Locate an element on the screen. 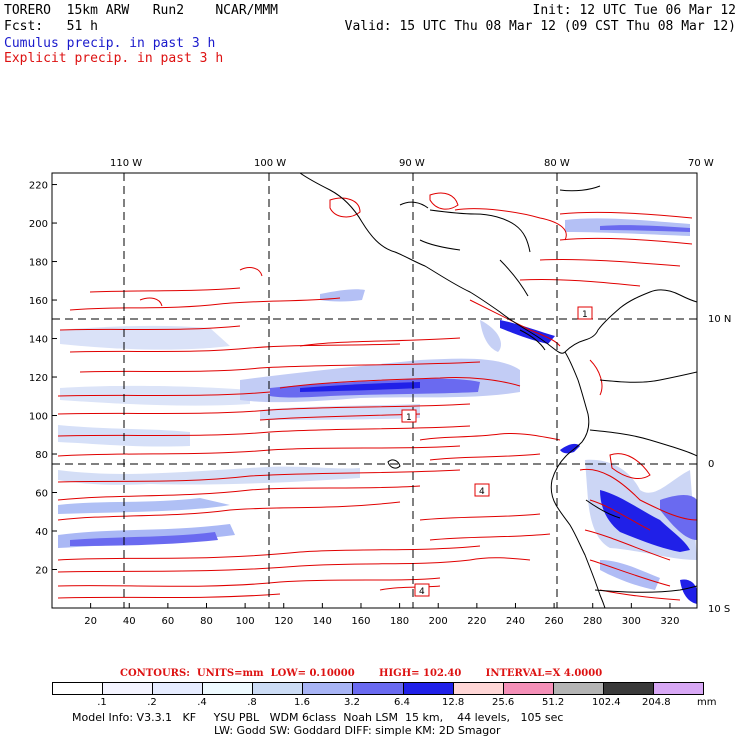  x-tick-label: 220 is located at coordinates (476, 621).